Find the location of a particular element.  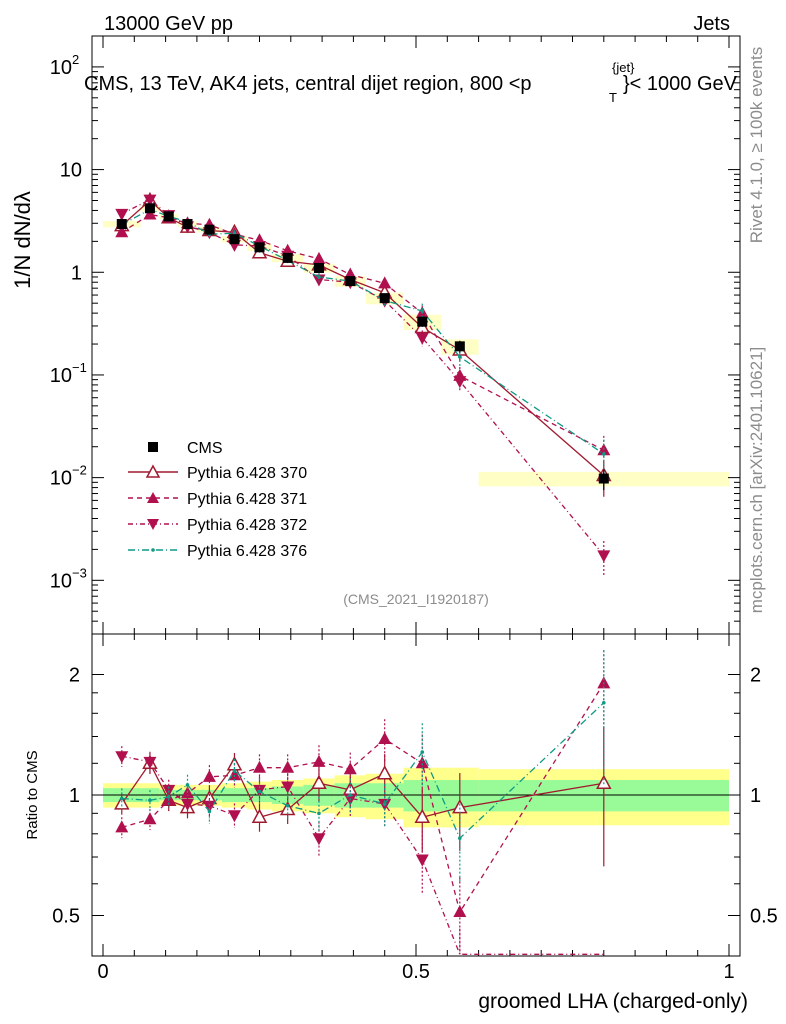

x-tick-label: 0.5 is located at coordinates (416, 972).